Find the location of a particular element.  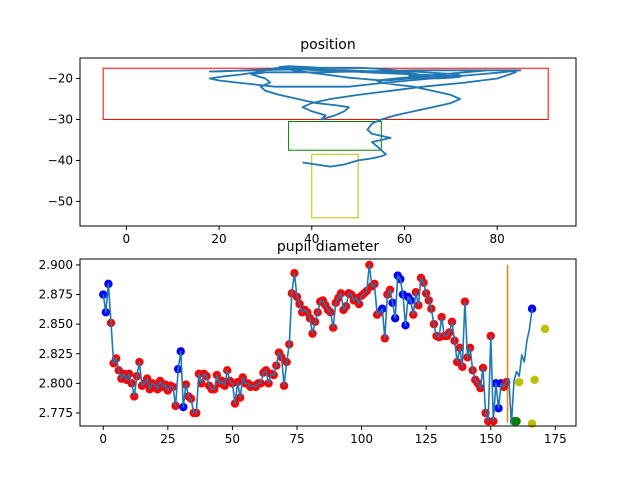

pupil-diameter-y-tick-label: 2.900 is located at coordinates (56, 265).